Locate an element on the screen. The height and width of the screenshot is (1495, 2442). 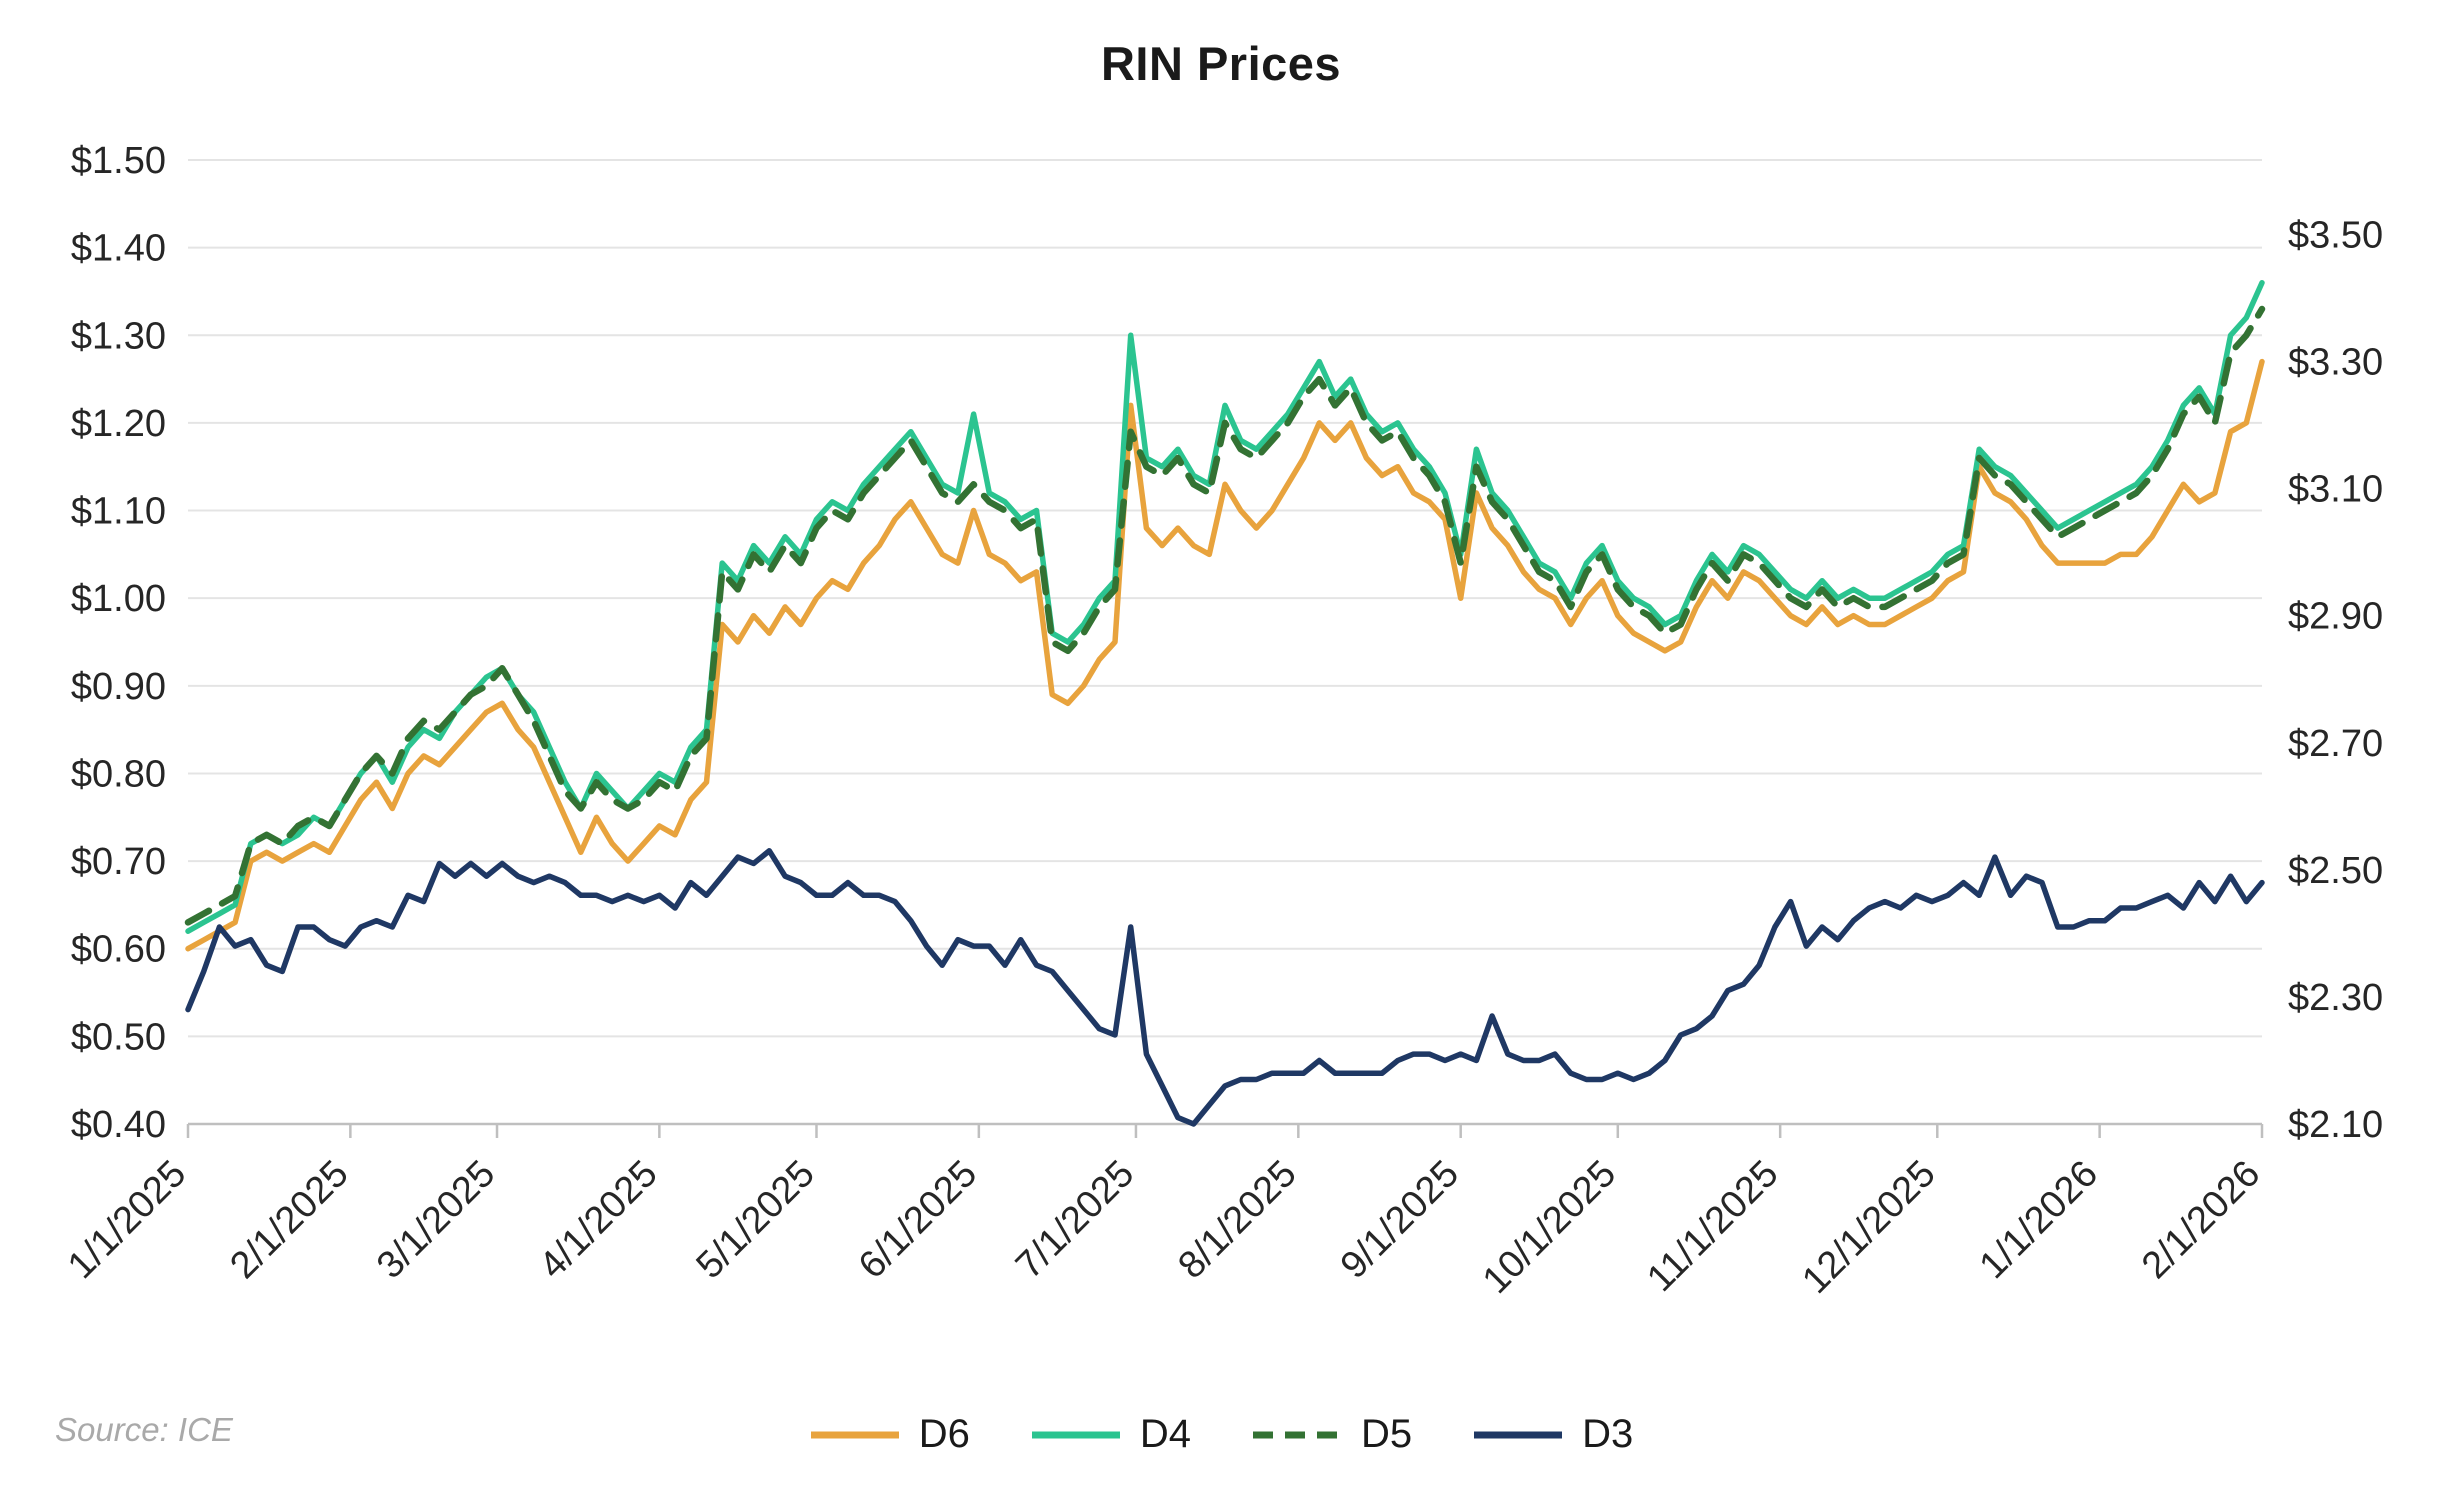
y-axis-label-left: $1.30 is located at coordinates (118, 336).